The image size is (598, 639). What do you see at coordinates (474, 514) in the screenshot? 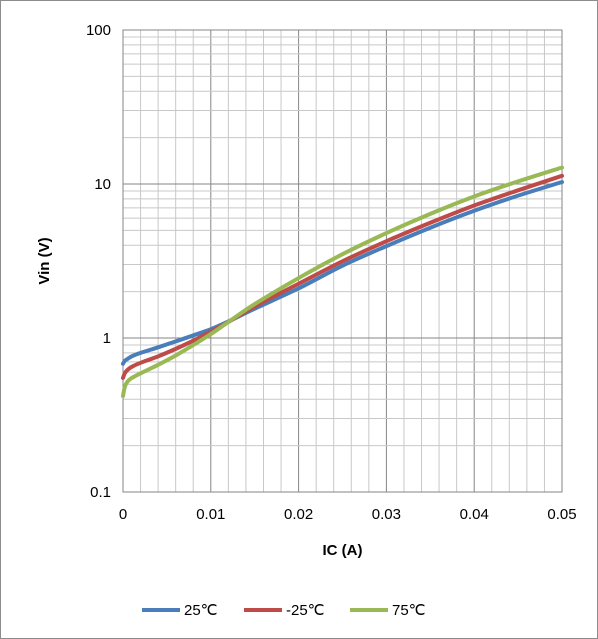
I see `x-tick-label: 0.04` at bounding box center [474, 514].